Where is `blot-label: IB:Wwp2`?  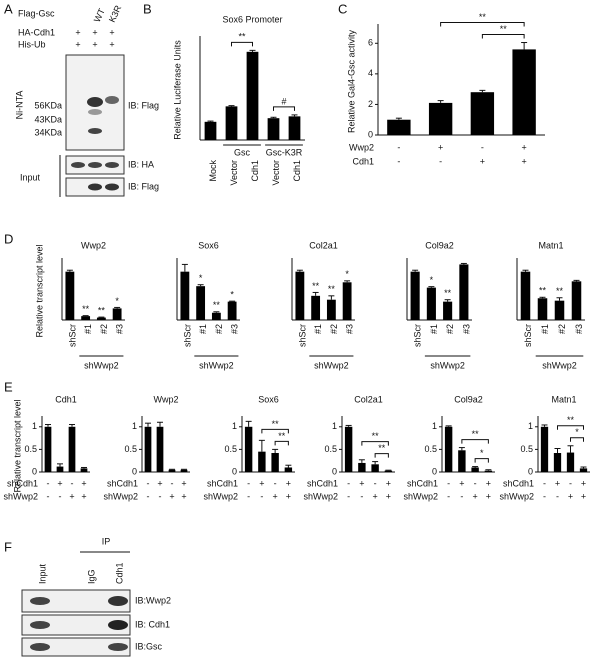
blot-label: IB:Wwp2 is located at coordinates (153, 600).